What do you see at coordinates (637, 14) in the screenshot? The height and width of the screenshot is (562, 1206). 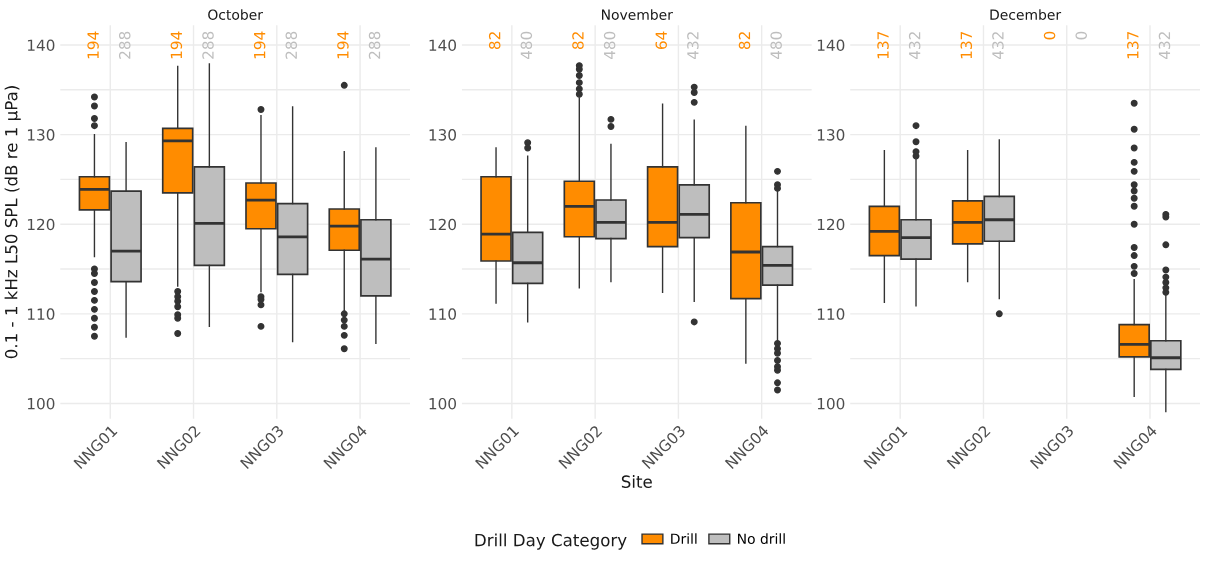 I see `chart-title: November` at bounding box center [637, 14].